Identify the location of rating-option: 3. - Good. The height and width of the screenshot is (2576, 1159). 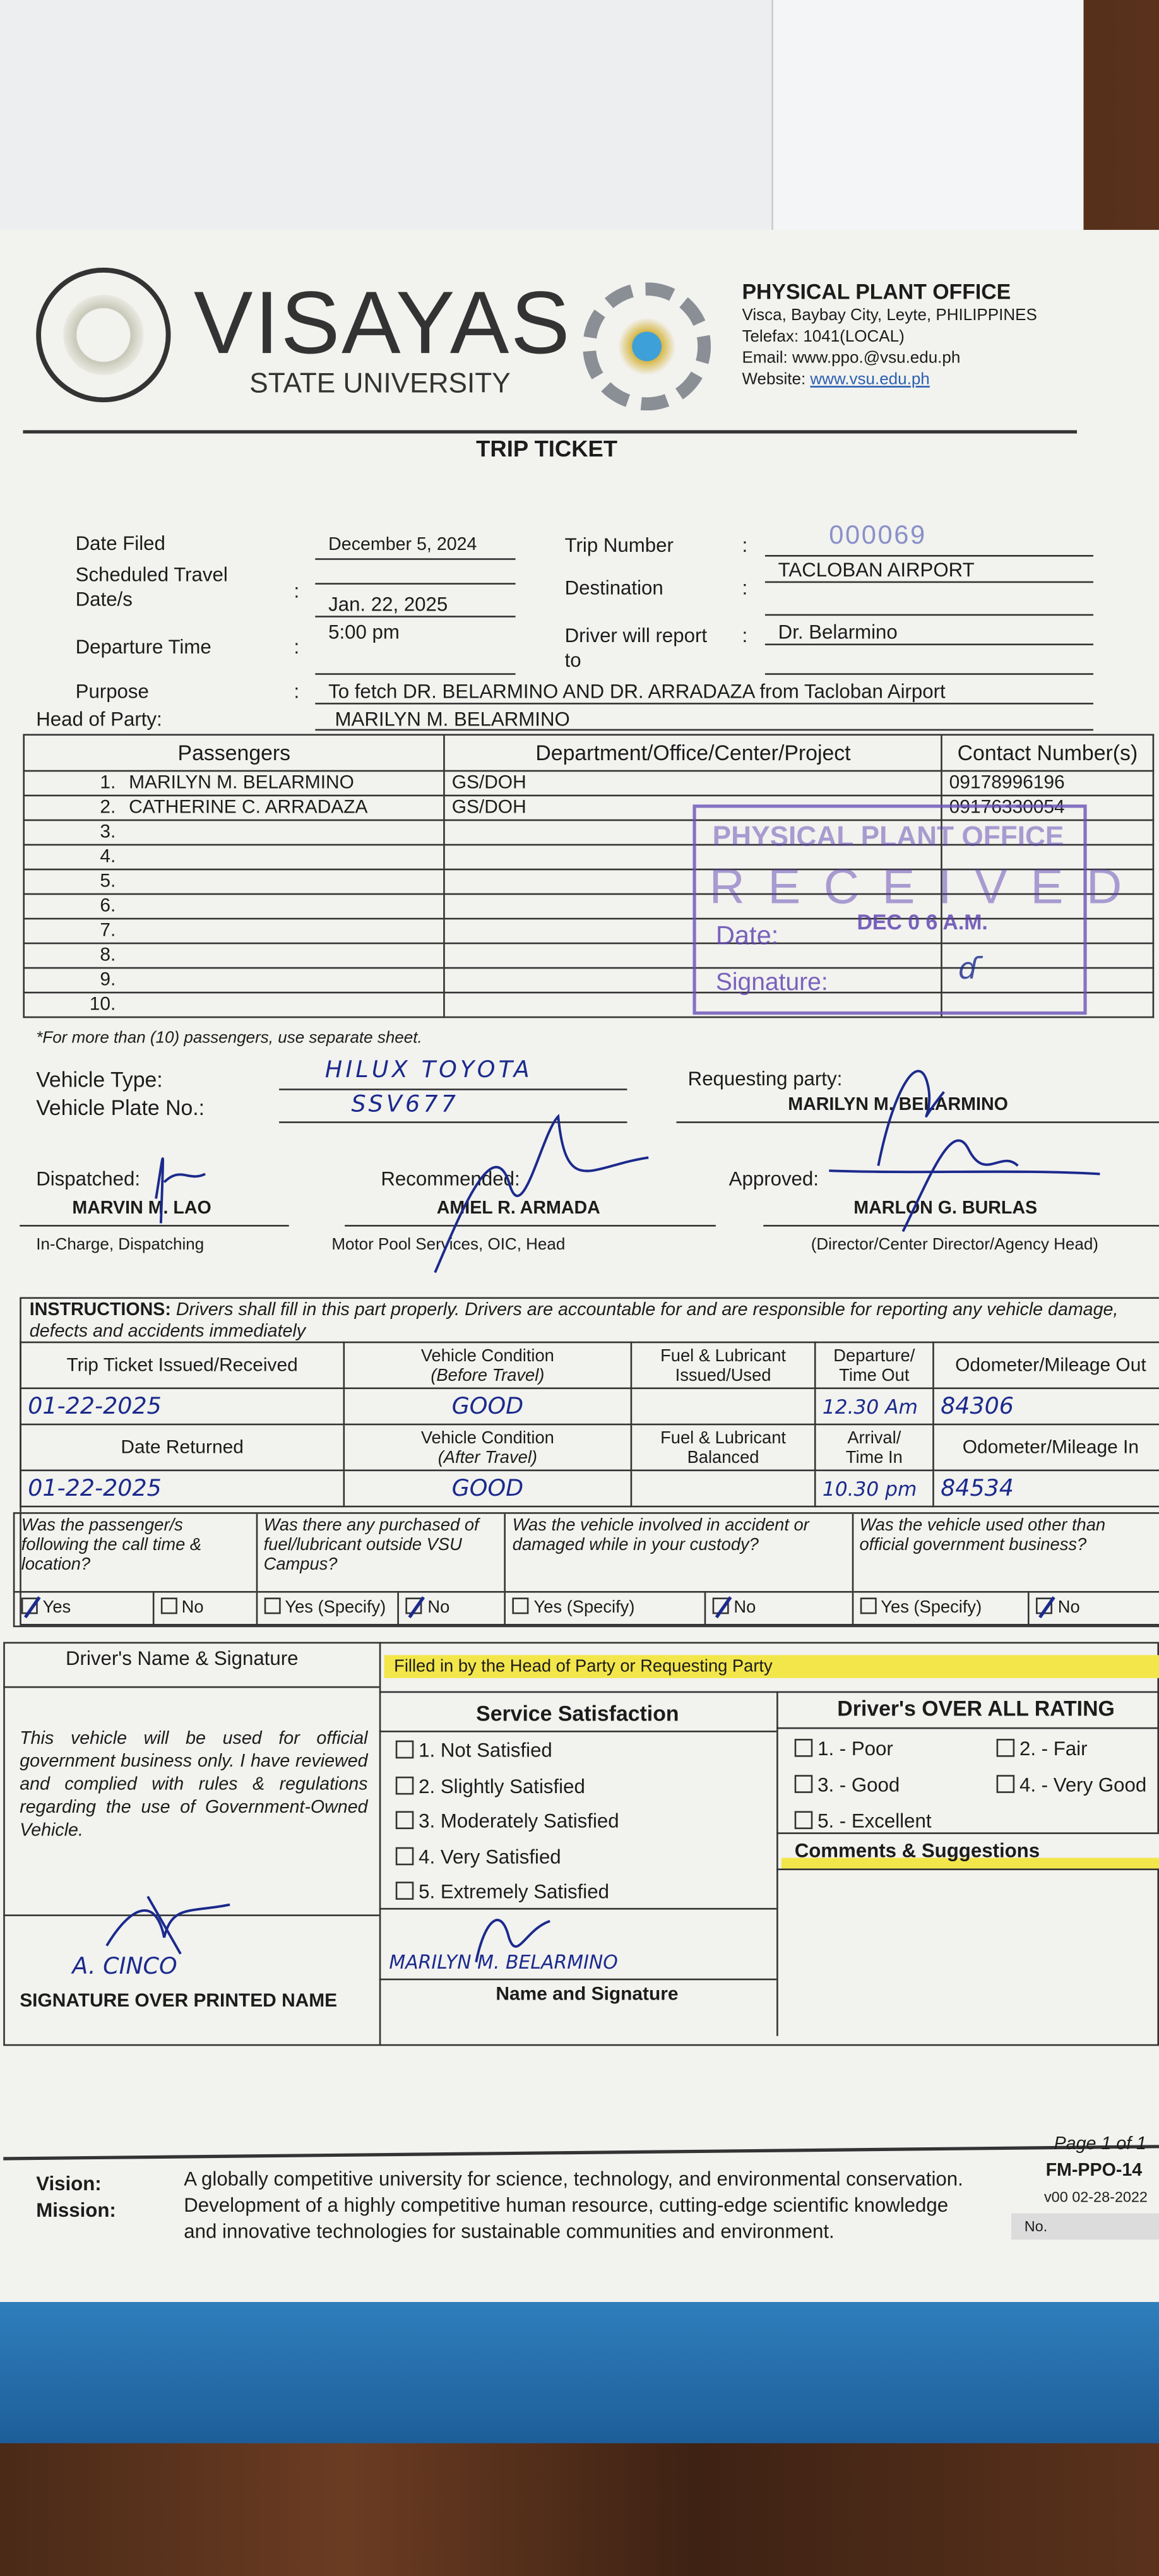
(847, 1785).